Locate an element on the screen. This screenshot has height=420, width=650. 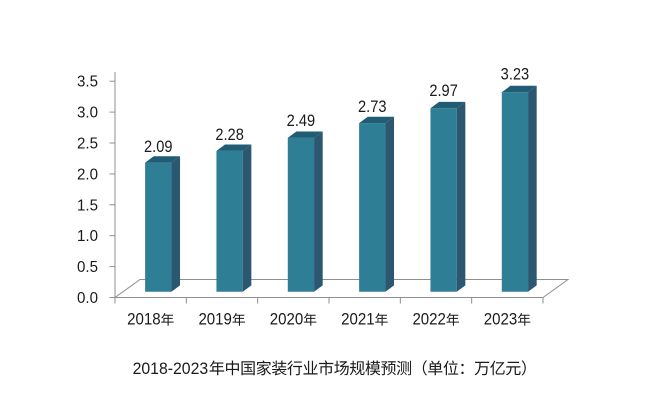
svg-text: 2.5 is located at coordinates (87, 144).